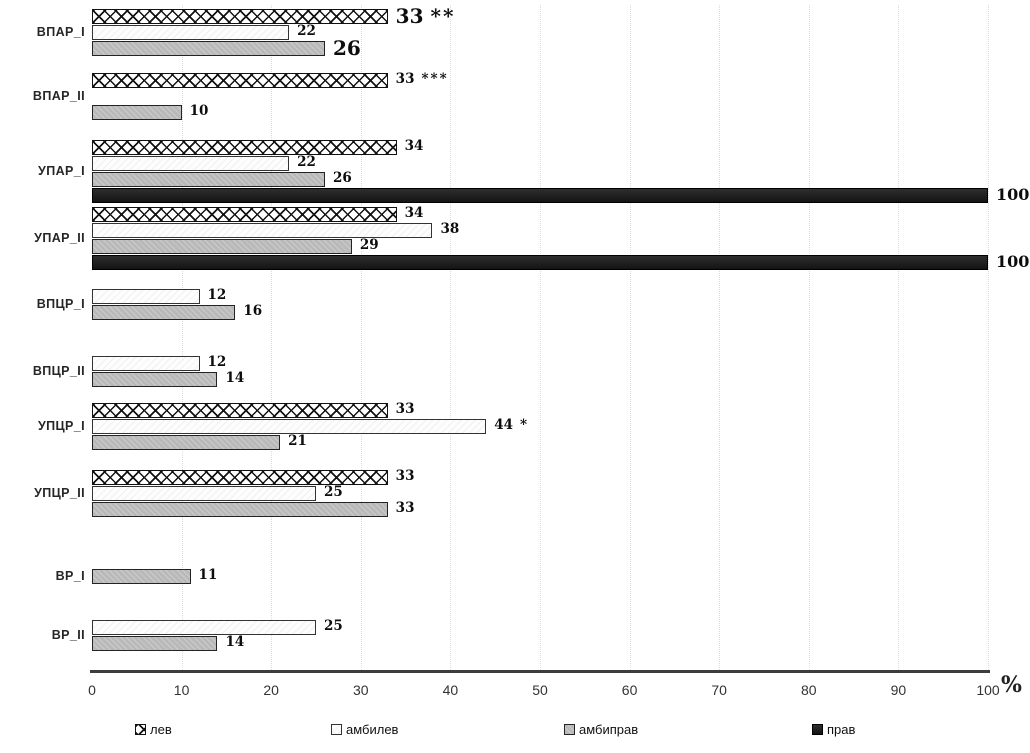  Describe the element at coordinates (372, 729) in the screenshot. I see `legend-label: амбилев` at that location.